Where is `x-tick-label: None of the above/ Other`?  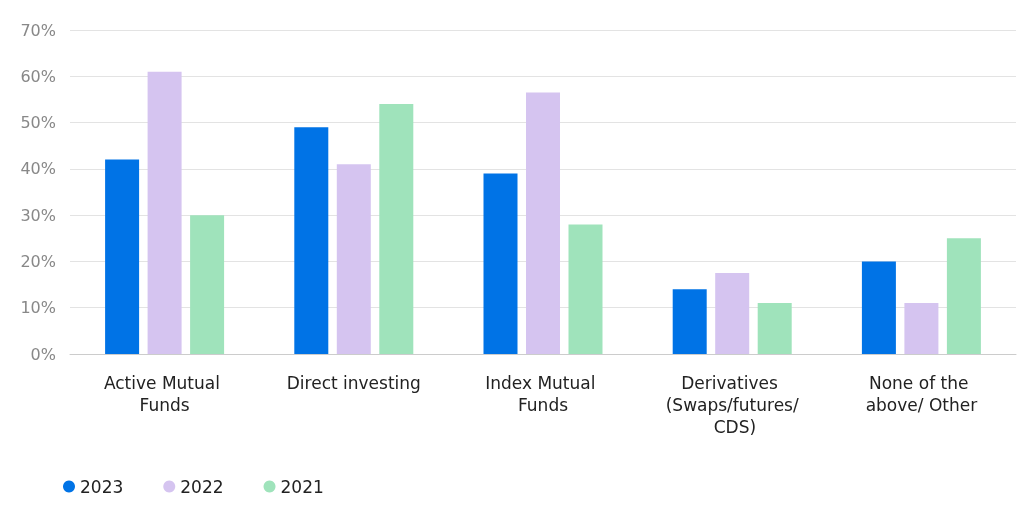
x-tick-label: None of the above/ Other is located at coordinates (921, 394).